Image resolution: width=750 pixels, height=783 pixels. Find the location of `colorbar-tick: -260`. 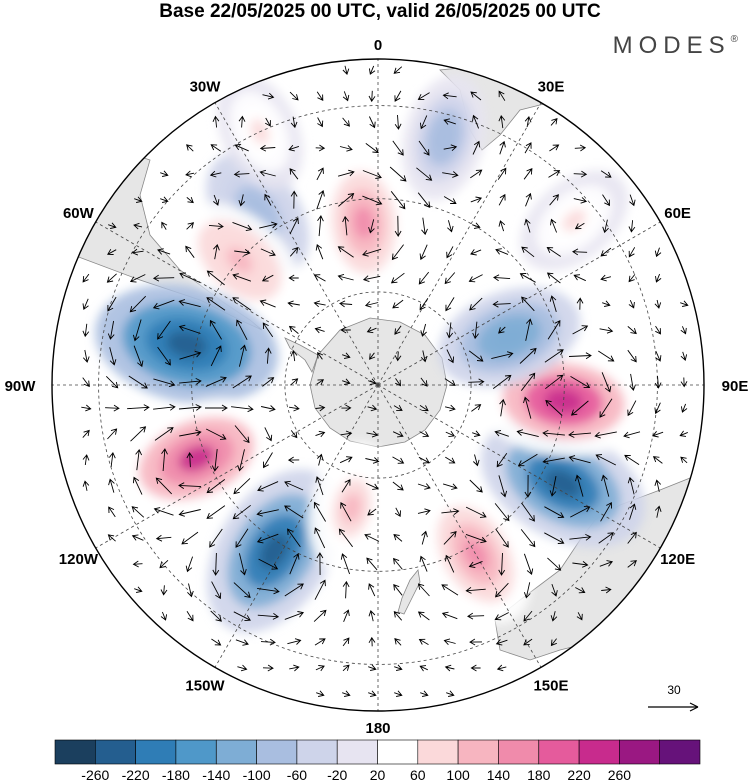

colorbar-tick: -260 is located at coordinates (95, 775).